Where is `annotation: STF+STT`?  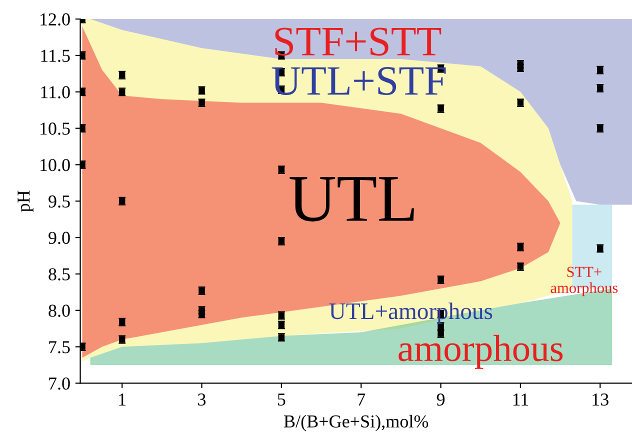
annotation: STF+STT is located at coordinates (358, 42).